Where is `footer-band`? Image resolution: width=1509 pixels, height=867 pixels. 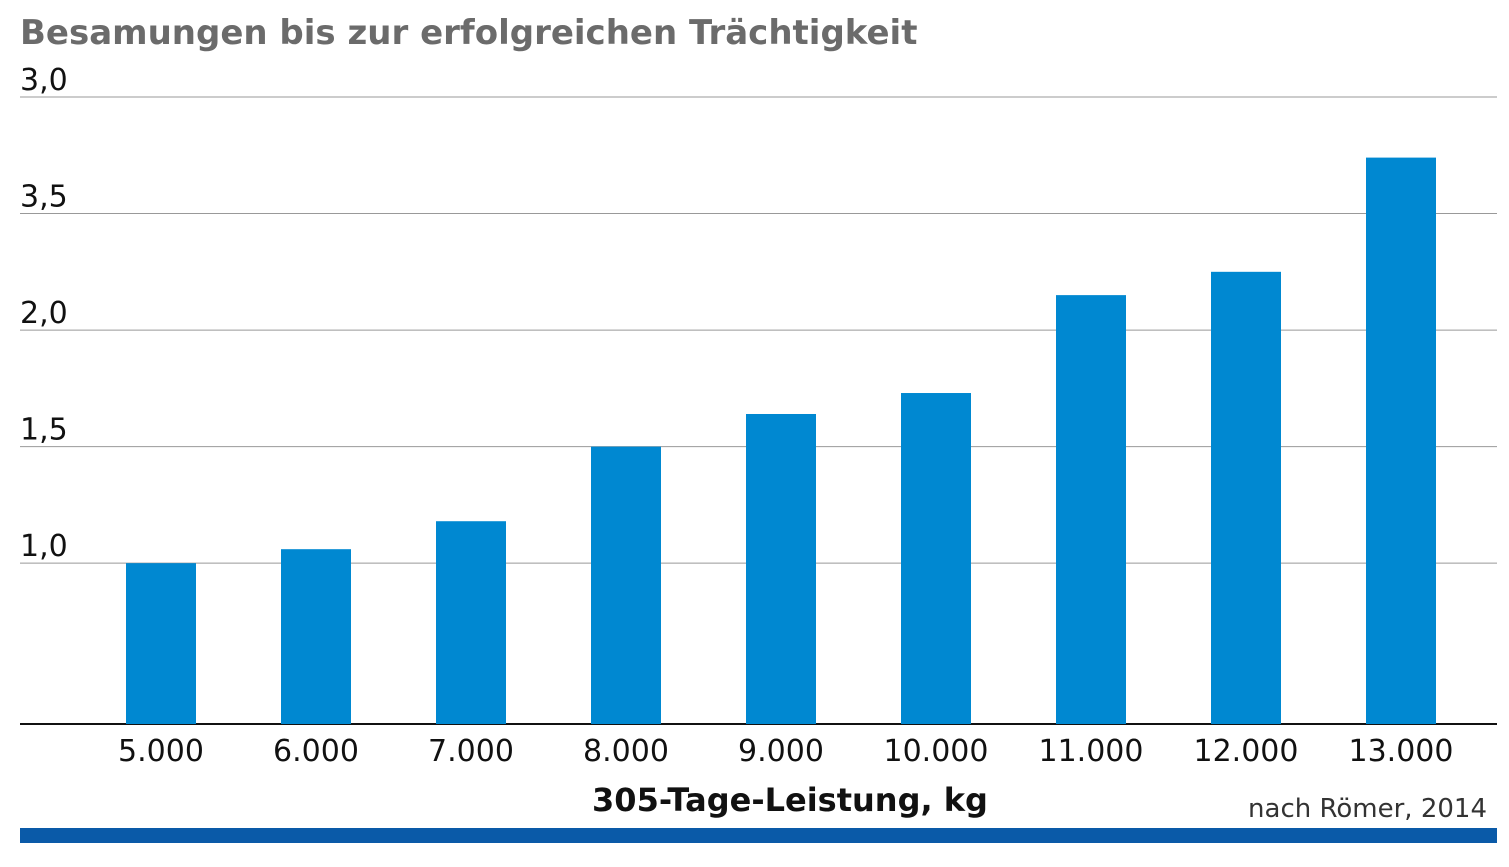
footer-band is located at coordinates (758, 835).